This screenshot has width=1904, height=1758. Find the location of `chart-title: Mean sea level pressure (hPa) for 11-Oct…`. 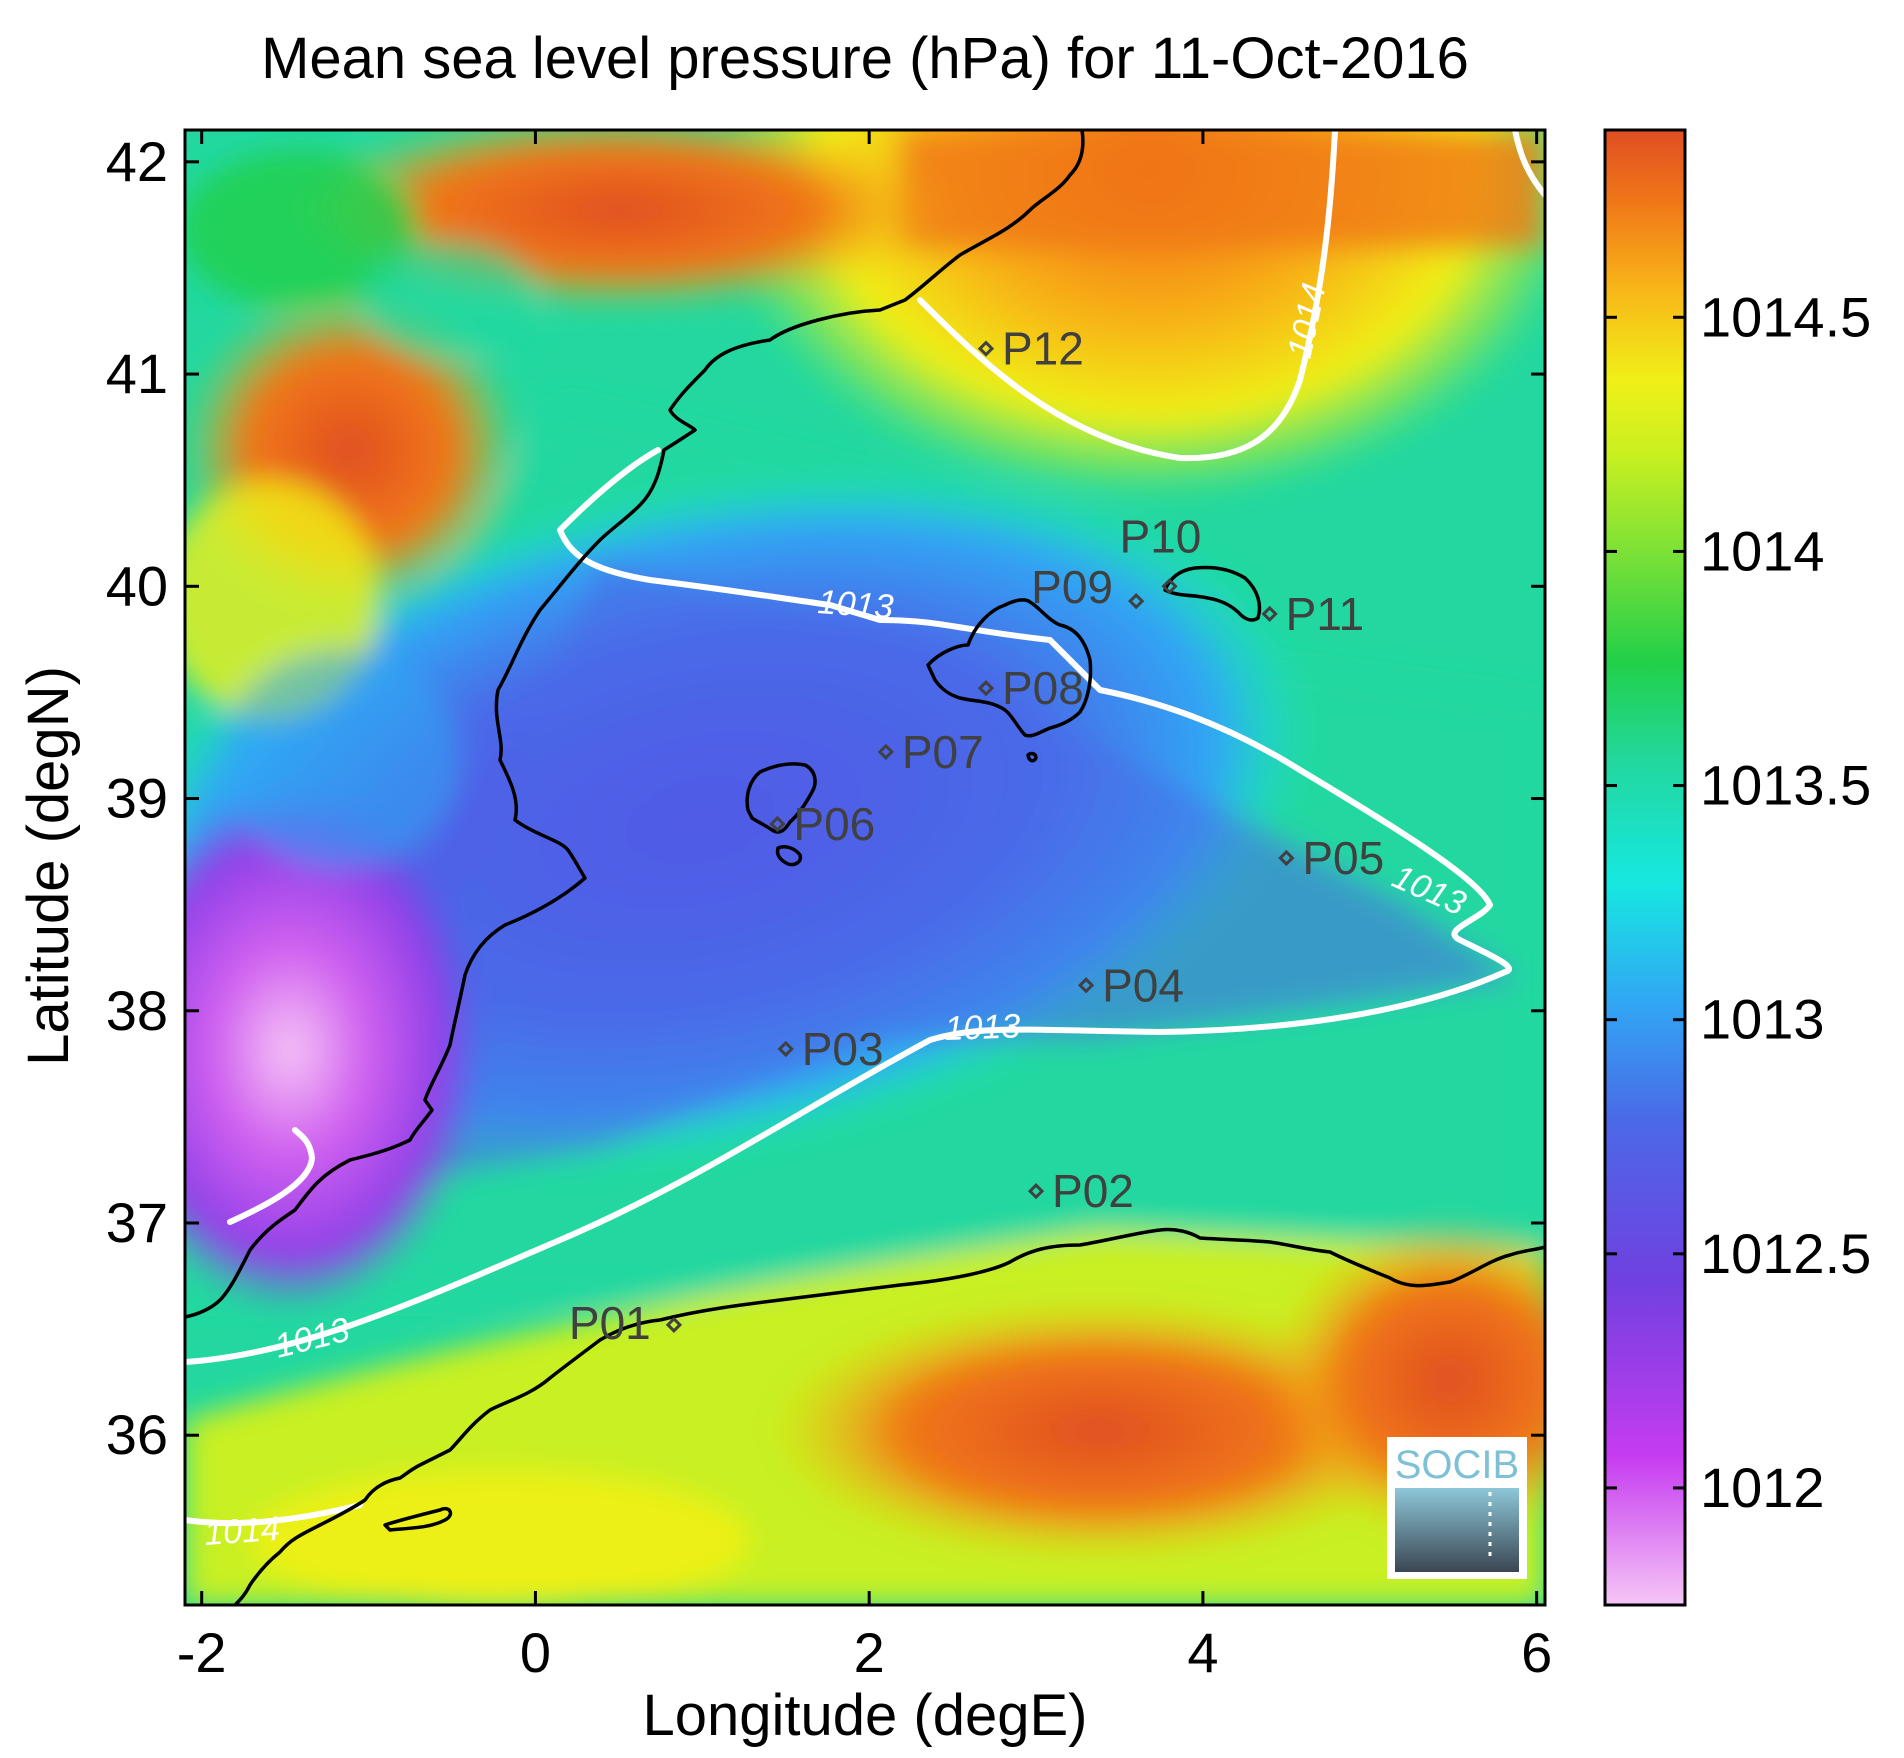

chart-title: Mean sea level pressure (hPa) for 11-Oct… is located at coordinates (865, 58).